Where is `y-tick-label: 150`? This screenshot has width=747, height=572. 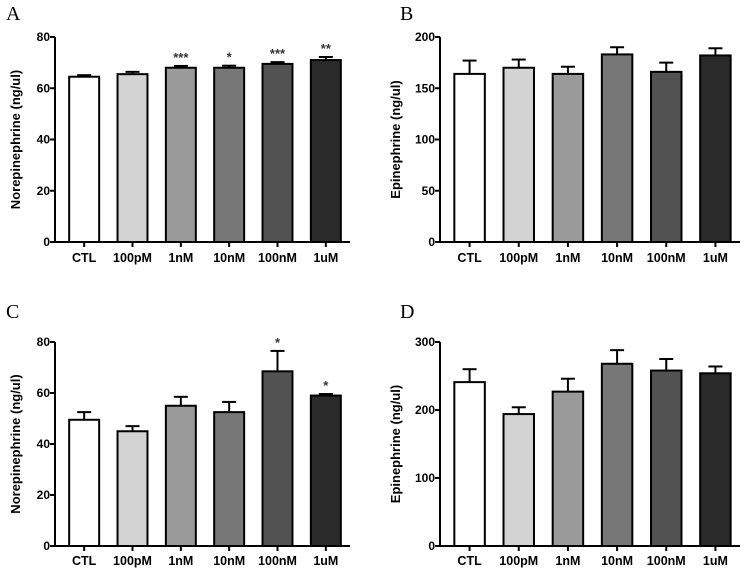
y-tick-label: 150 is located at coordinates (425, 88).